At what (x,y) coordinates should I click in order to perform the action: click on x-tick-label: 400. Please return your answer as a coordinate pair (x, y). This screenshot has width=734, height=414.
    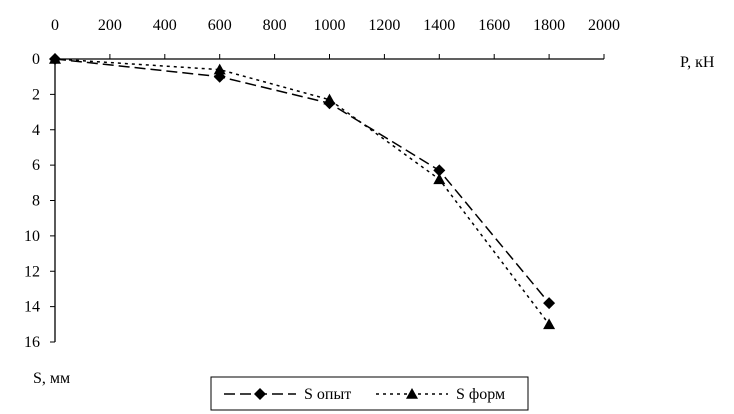
    Looking at the image, I should click on (165, 25).